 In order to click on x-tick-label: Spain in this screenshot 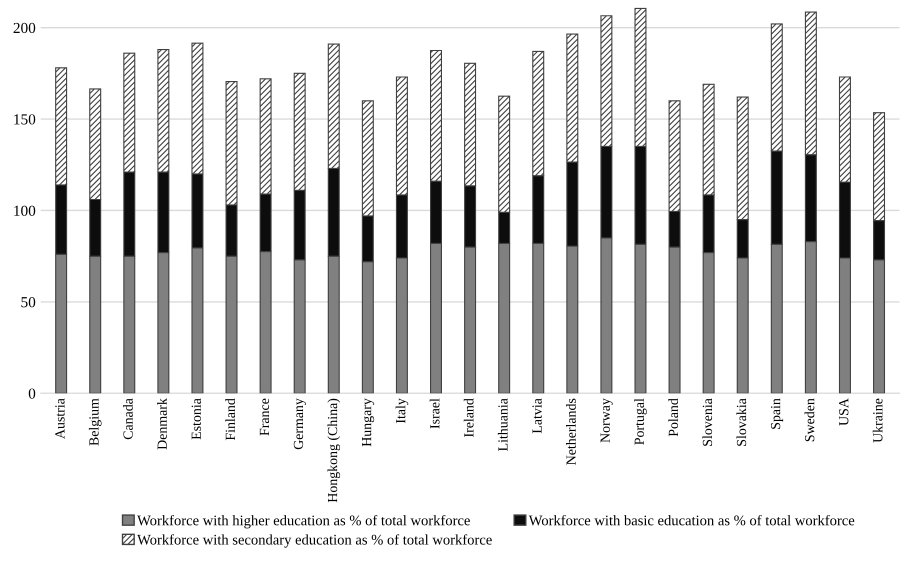, I will do `click(777, 413)`.